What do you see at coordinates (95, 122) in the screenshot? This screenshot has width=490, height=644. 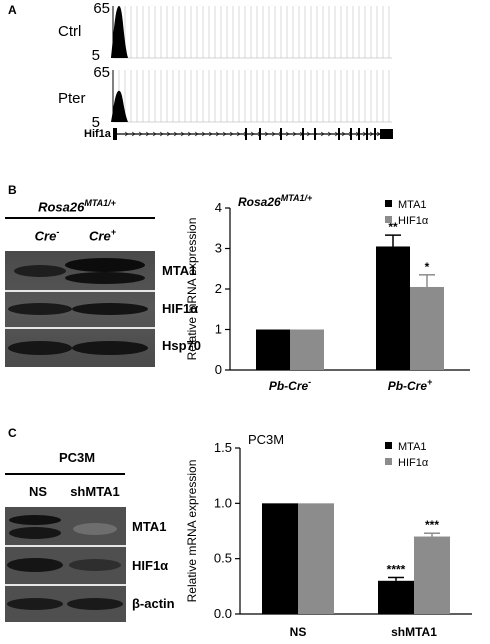 I see `track-pter-ymin: 5` at bounding box center [95, 122].